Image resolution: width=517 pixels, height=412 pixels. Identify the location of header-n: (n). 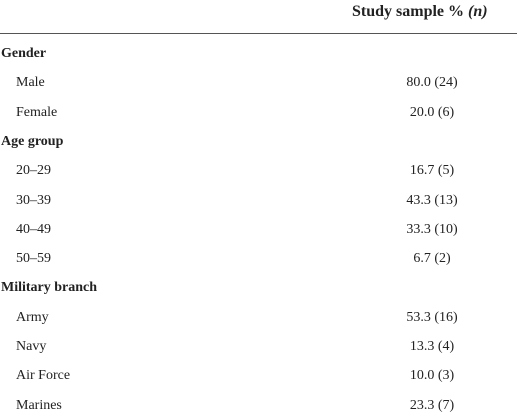
(478, 11).